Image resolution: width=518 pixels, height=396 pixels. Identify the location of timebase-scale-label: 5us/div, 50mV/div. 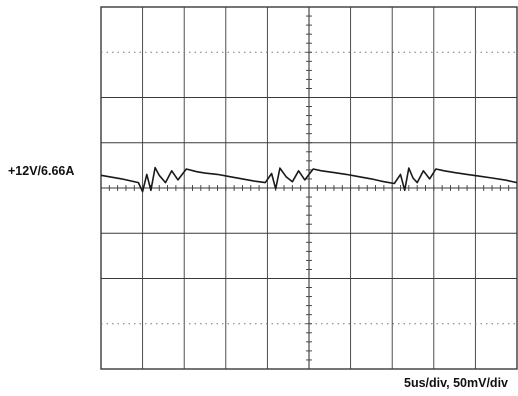
(456, 383).